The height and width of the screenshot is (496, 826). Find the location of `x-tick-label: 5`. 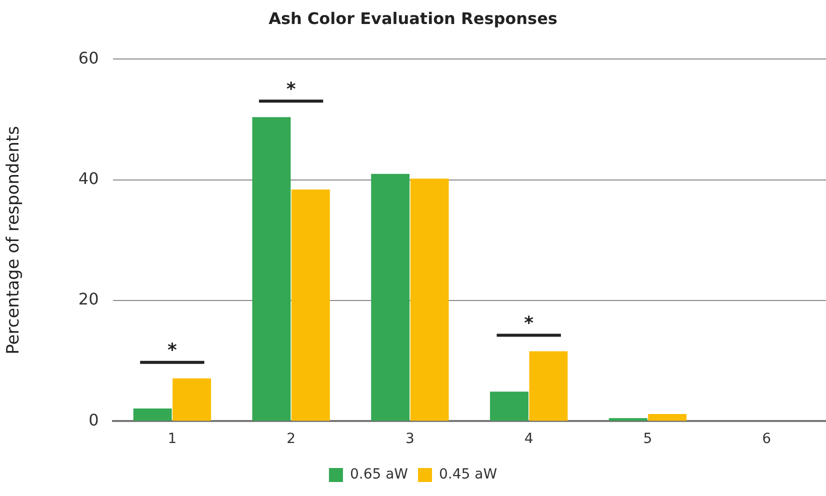

x-tick-label: 5 is located at coordinates (647, 439).